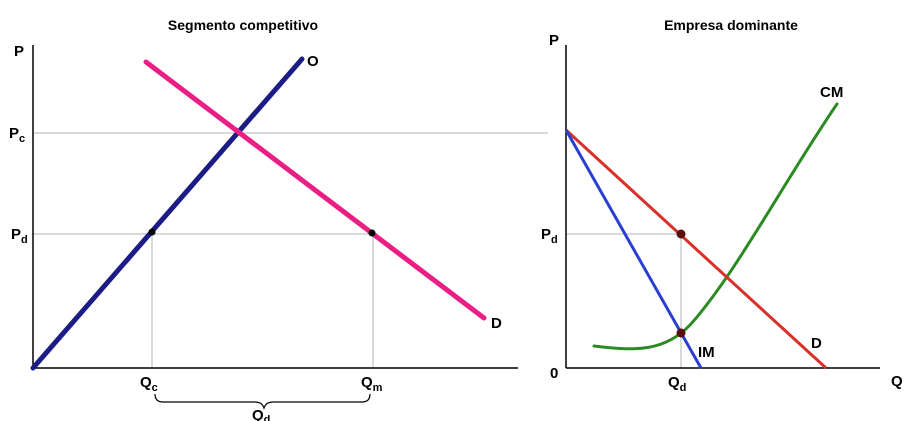 This screenshot has width=907, height=421. I want to click on pc-label-main: P, so click(14, 133).